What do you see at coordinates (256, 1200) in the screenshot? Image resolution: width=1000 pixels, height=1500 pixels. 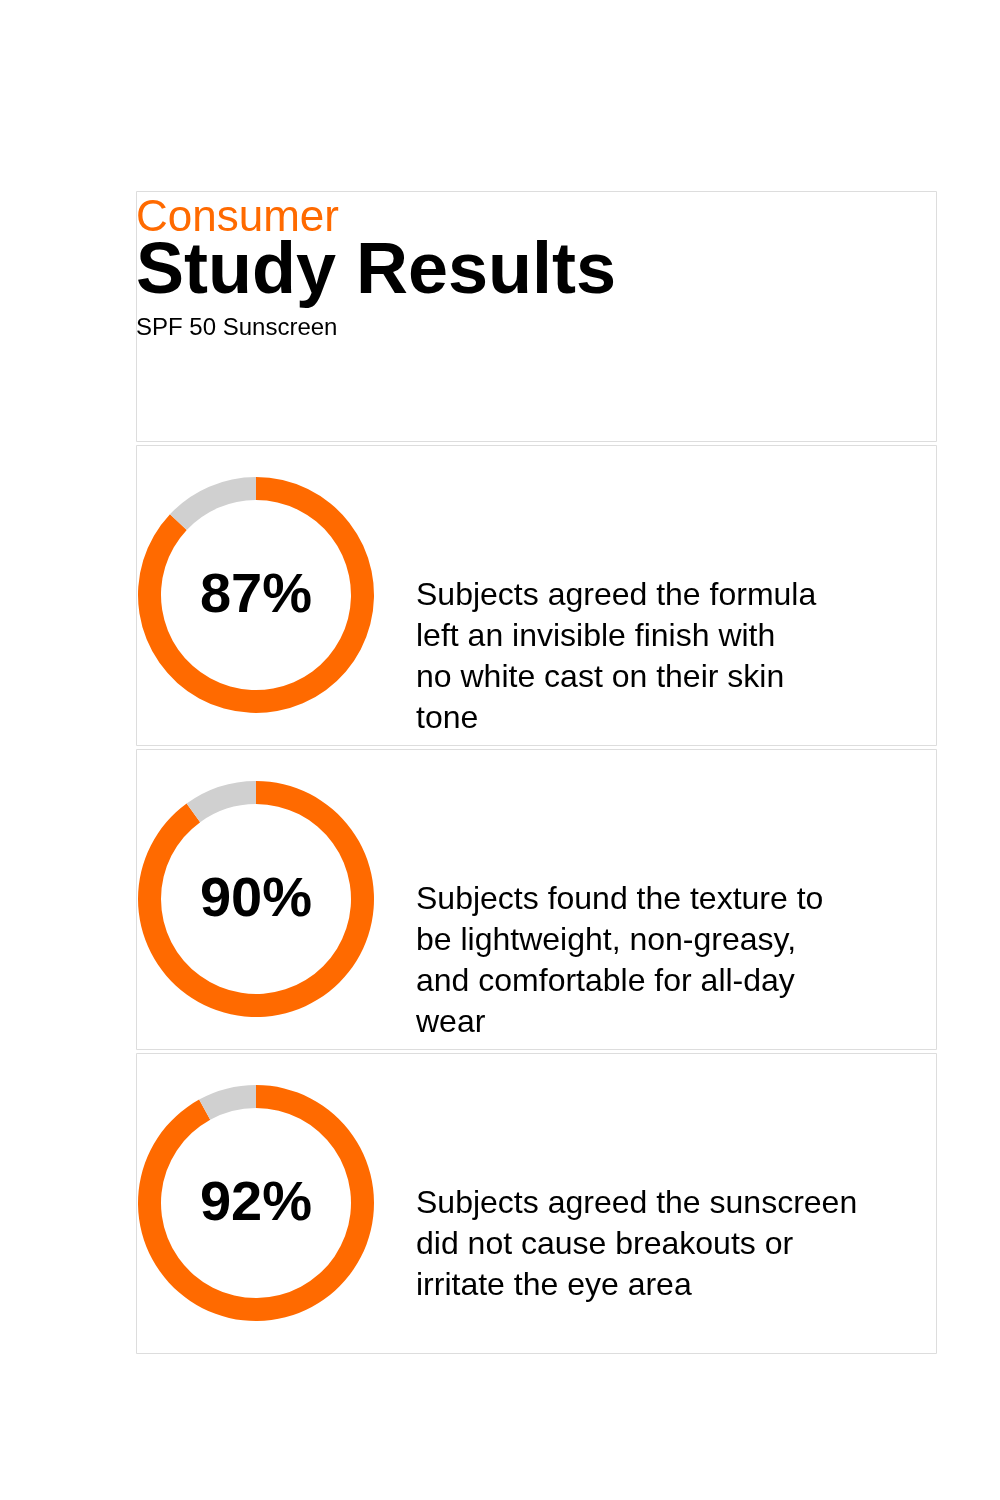 I see `data-label: 92%` at bounding box center [256, 1200].